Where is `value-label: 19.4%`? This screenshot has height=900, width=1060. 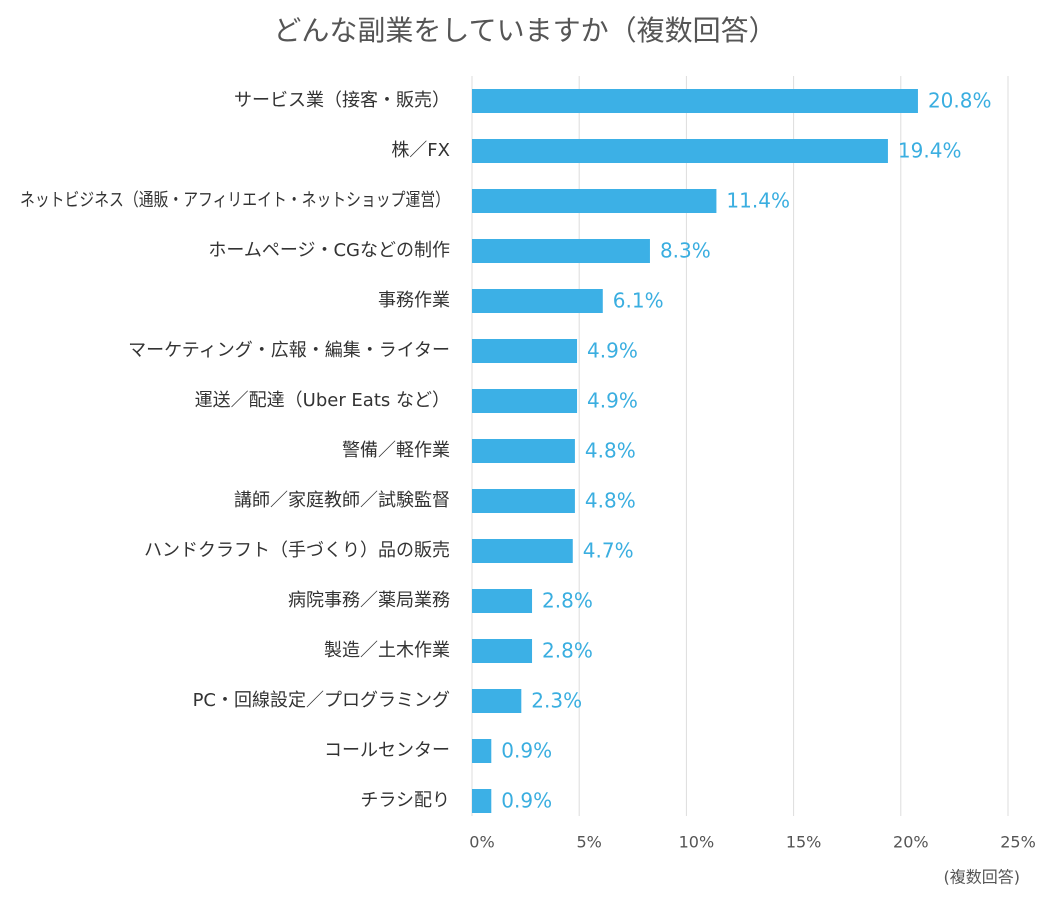
value-label: 19.4% is located at coordinates (930, 151).